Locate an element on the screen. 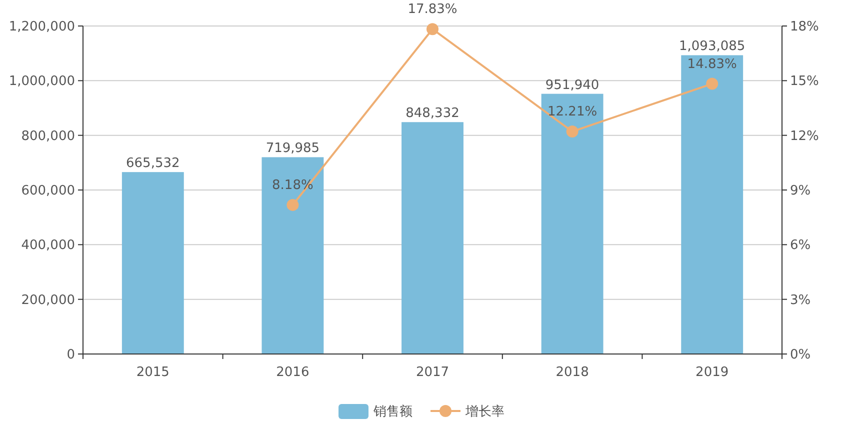 The width and height of the screenshot is (843, 429). legend-label: 增长率 is located at coordinates (484, 412).